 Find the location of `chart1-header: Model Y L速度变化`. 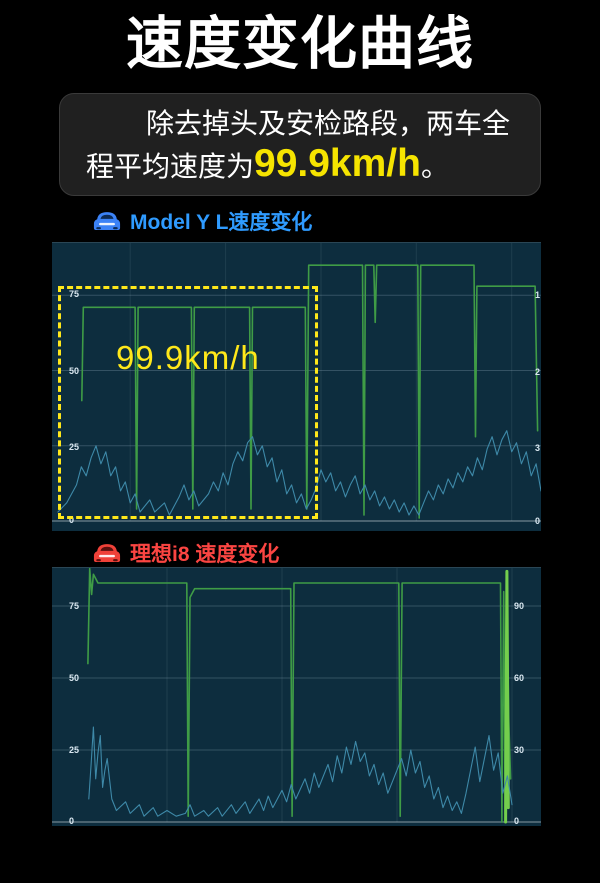

chart1-header: Model Y L速度变化 is located at coordinates (346, 220).